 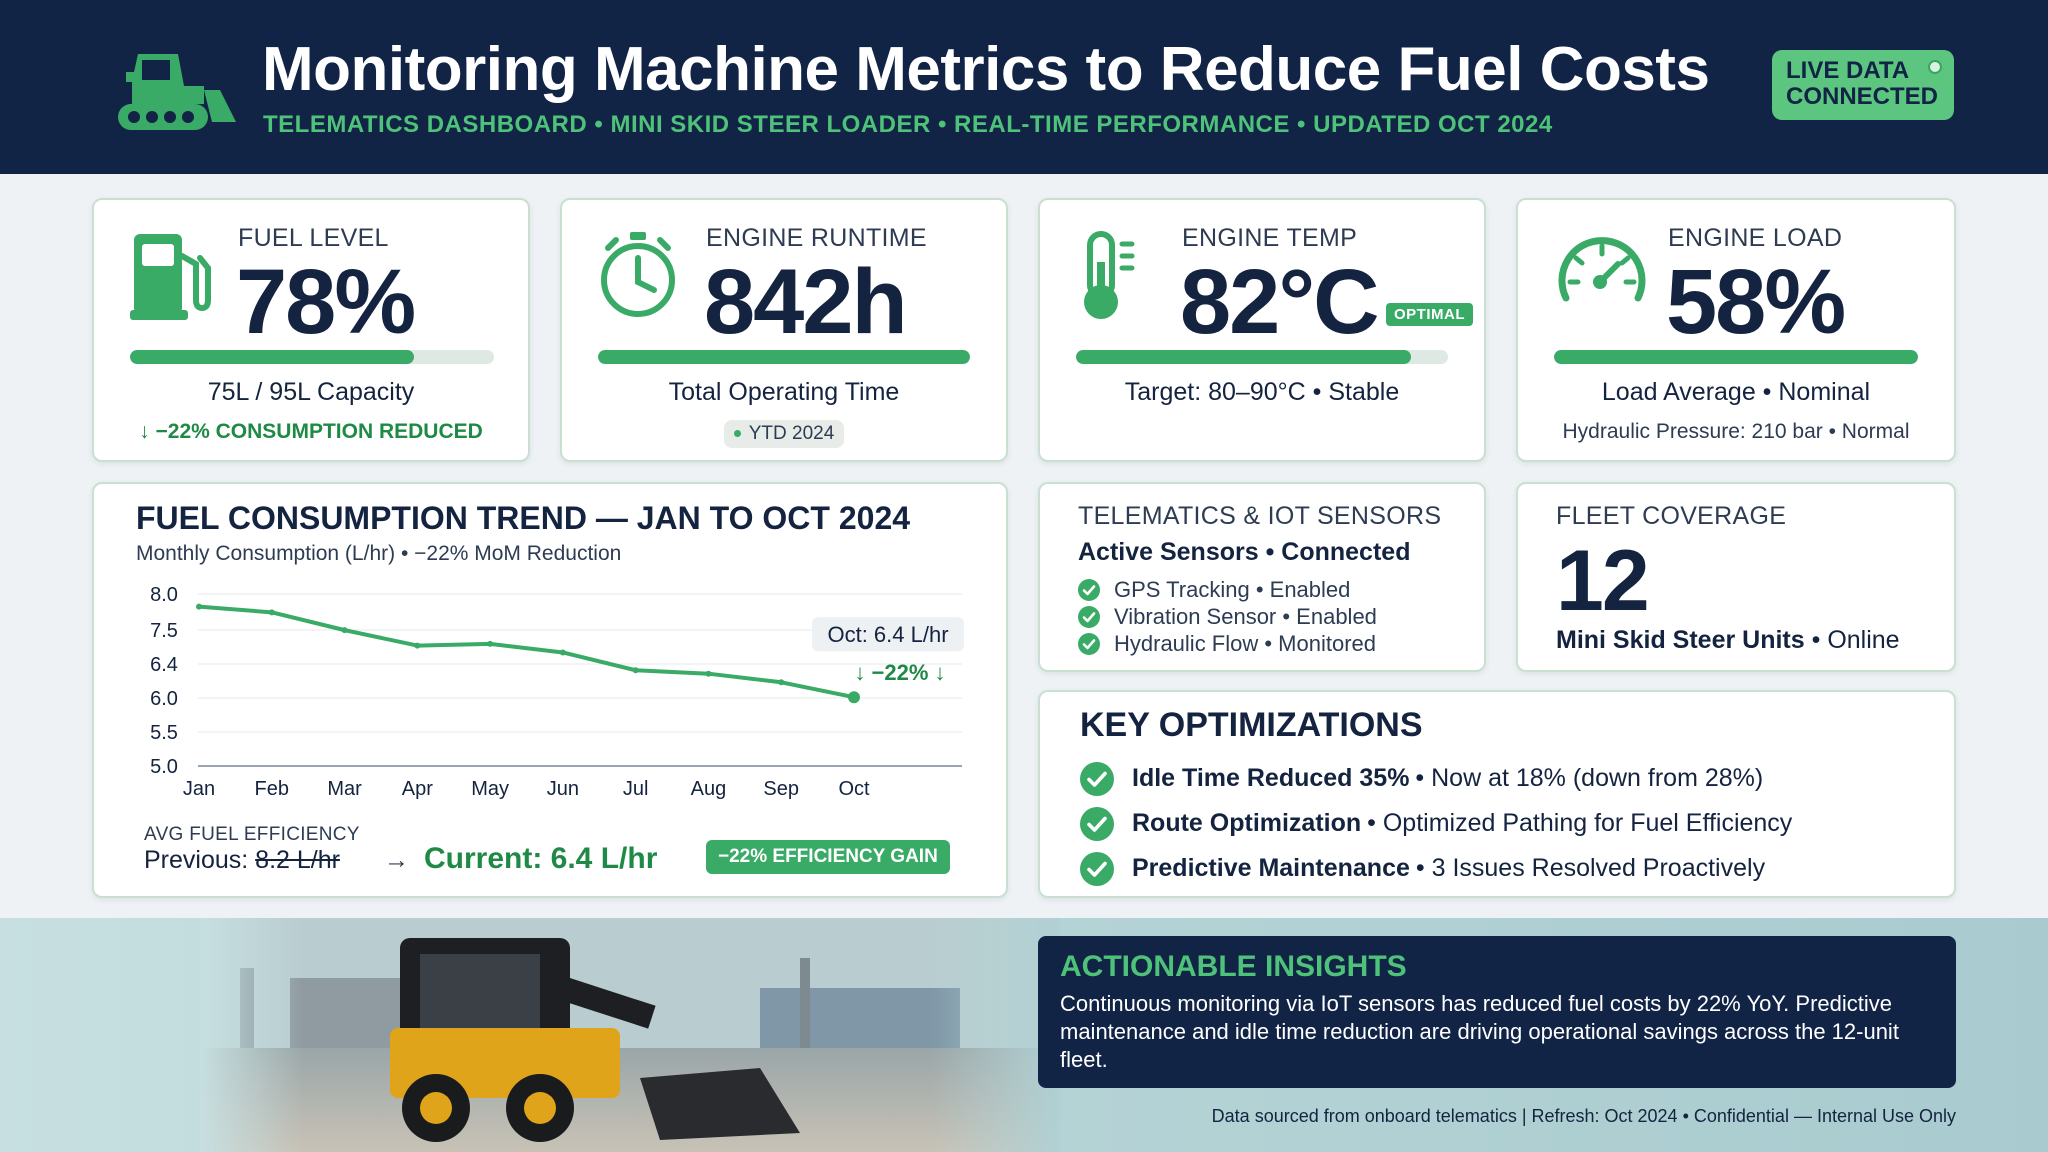 I want to click on optimization-item-detail: • 3 Issues Resolved Proactively, so click(x=1590, y=868).